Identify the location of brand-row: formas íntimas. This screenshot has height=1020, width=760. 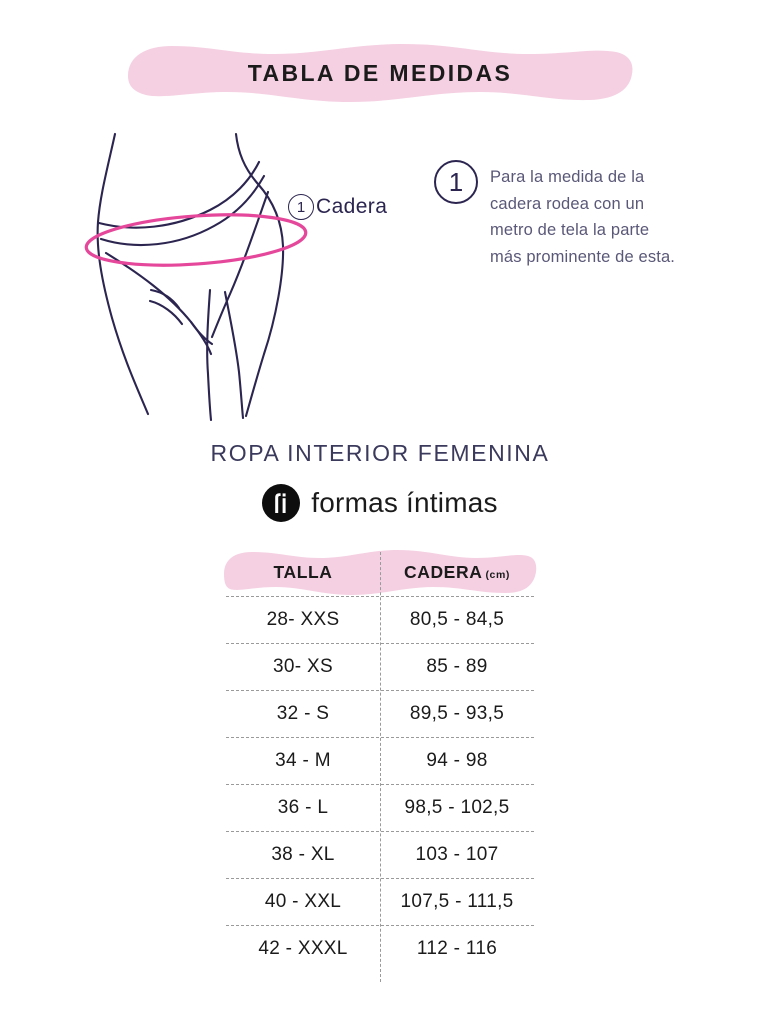
(380, 503).